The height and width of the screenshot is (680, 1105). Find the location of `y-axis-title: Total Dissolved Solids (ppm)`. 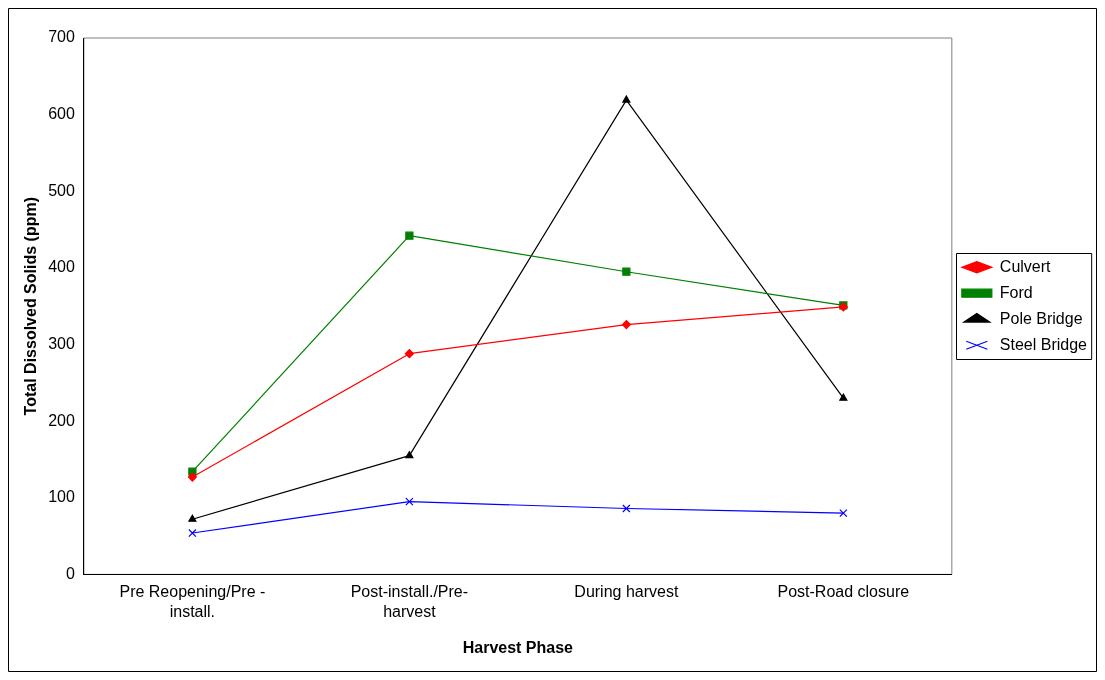

y-axis-title: Total Dissolved Solids (ppm) is located at coordinates (31, 306).